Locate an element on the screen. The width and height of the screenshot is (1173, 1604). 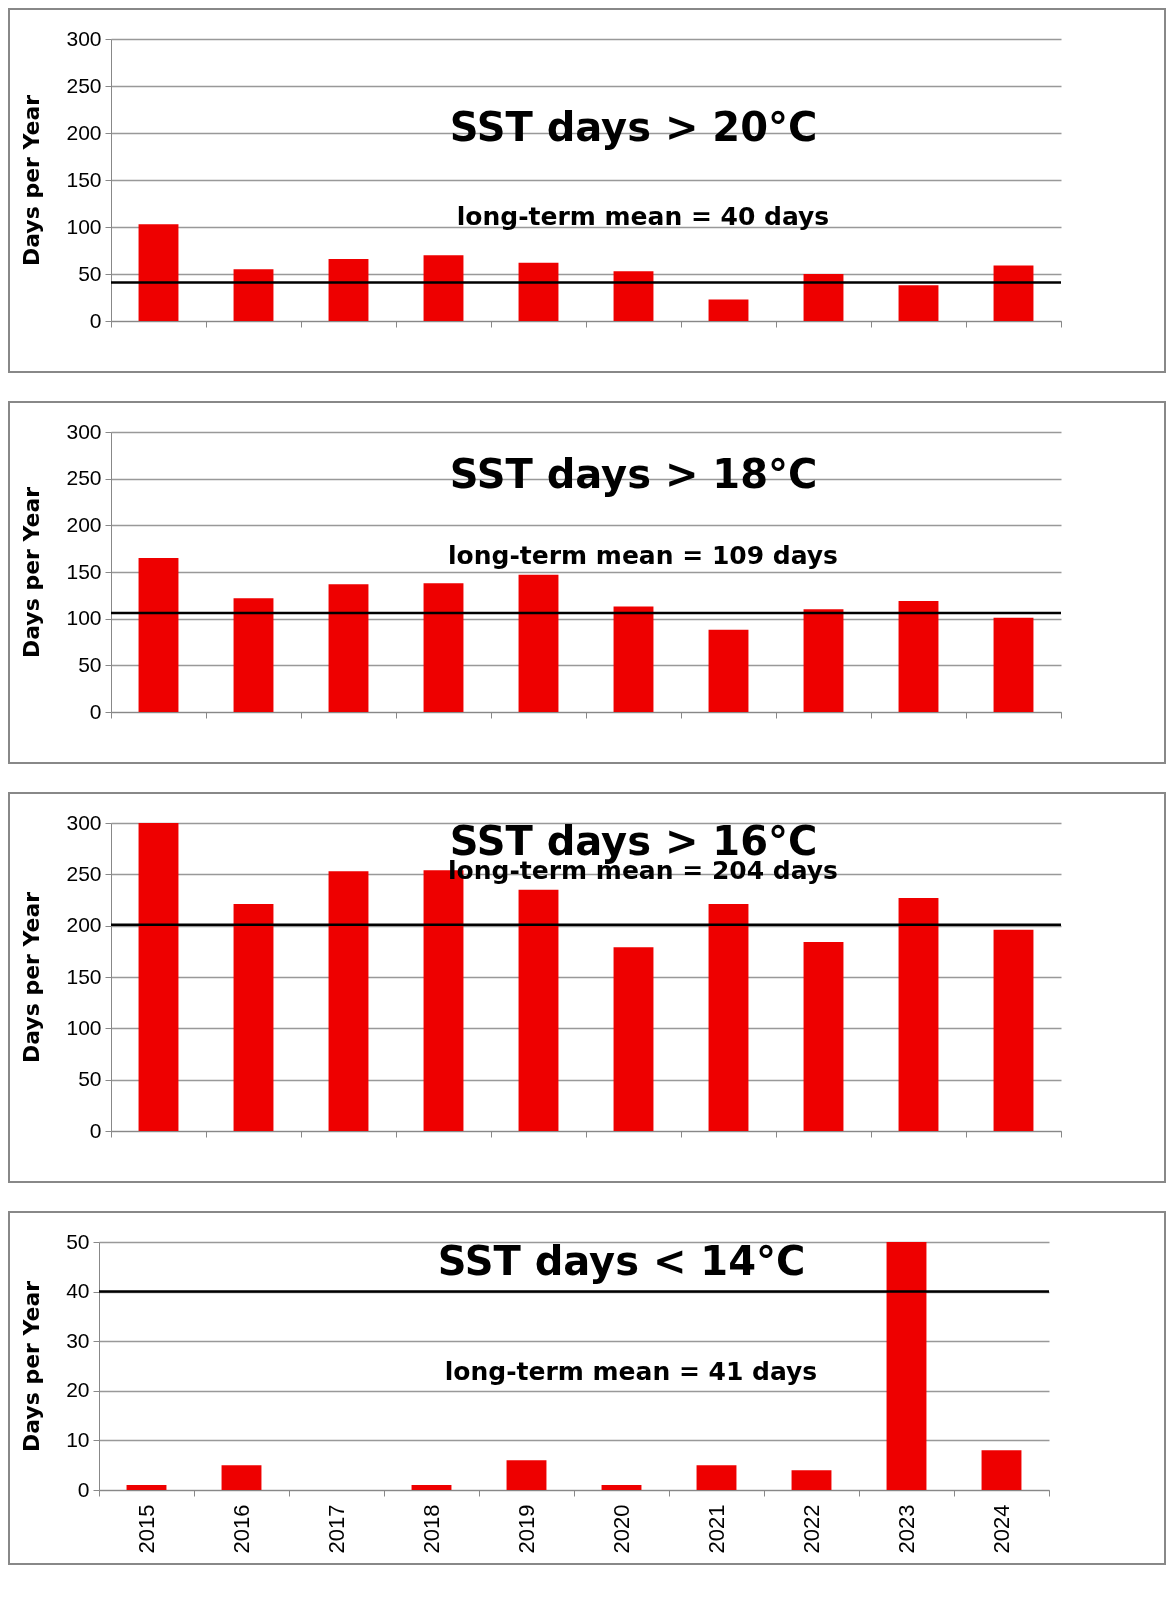
x-tick-label: 2024 is located at coordinates (1001, 1529).